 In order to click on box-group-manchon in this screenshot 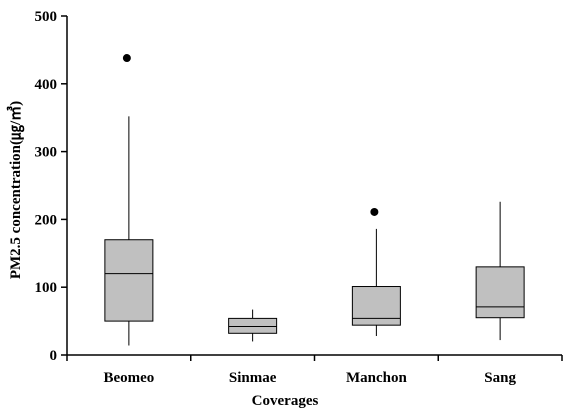, I will do `click(376, 272)`.